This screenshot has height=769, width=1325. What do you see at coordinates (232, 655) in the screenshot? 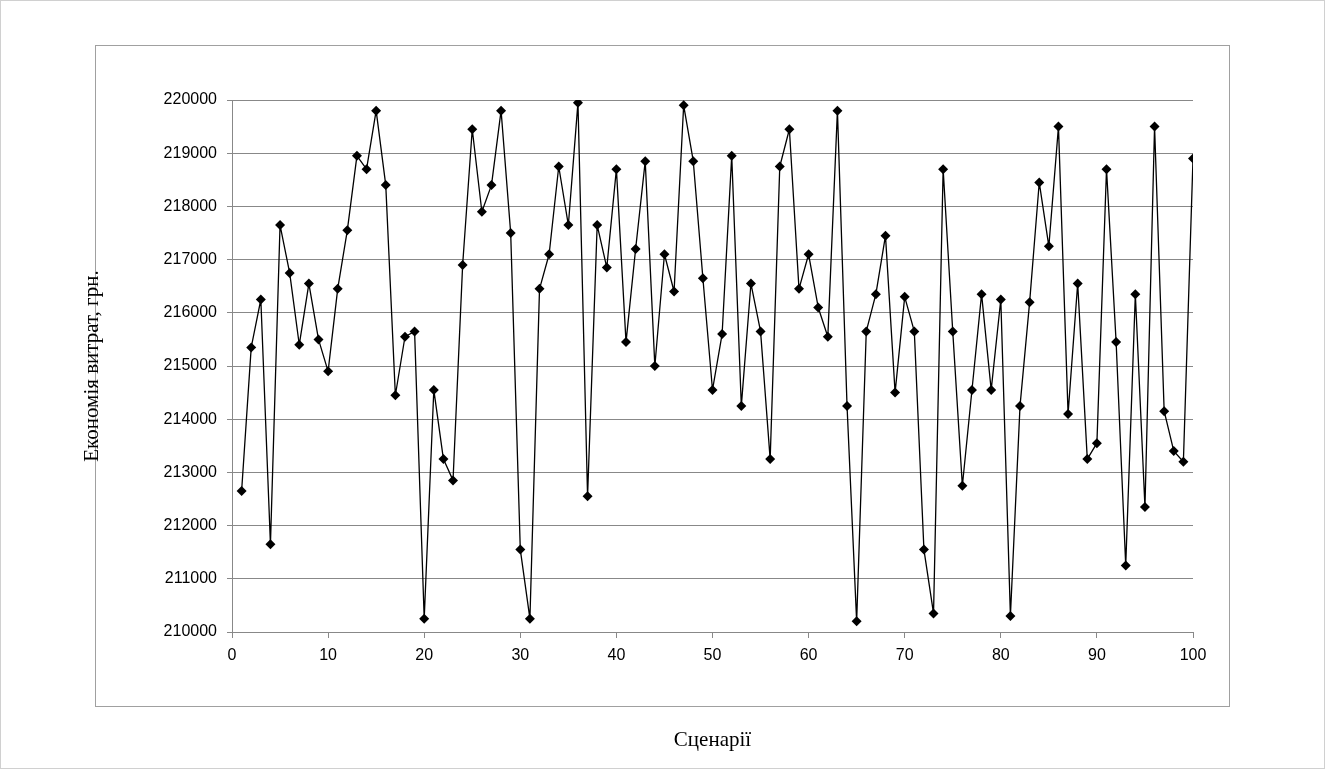
I see `x-tick-label: 0` at bounding box center [232, 655].